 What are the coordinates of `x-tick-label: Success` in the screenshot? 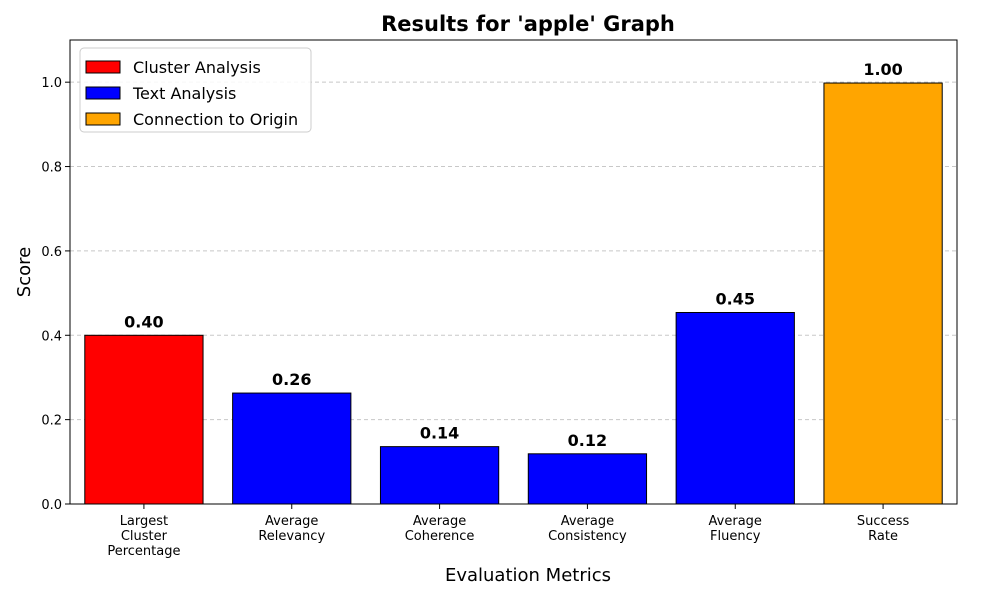 It's located at (883, 521).